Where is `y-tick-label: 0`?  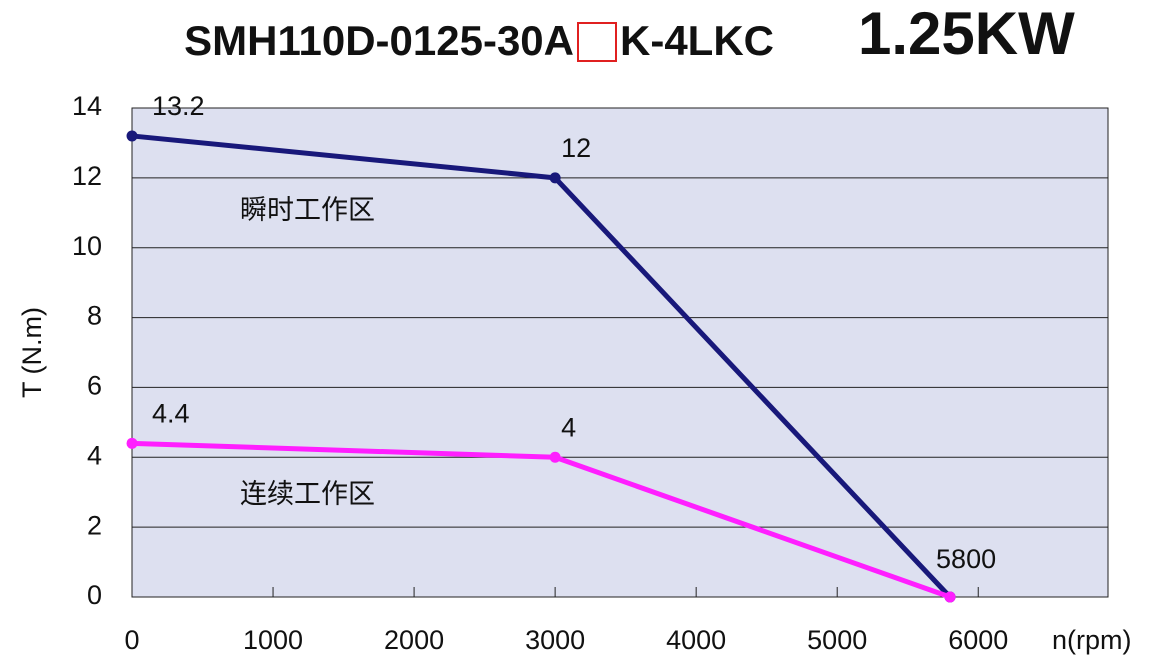
y-tick-label: 0 is located at coordinates (94, 595).